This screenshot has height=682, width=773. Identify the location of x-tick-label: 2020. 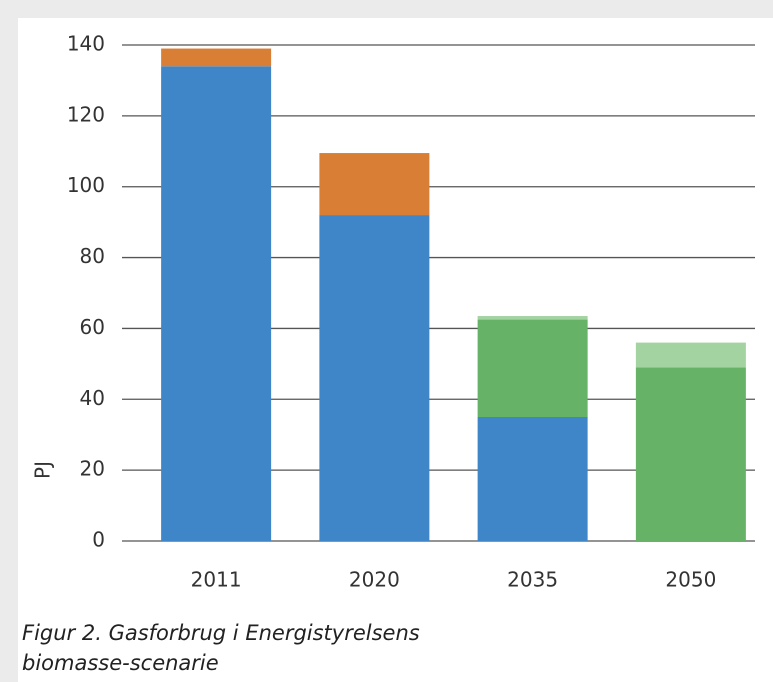
(374, 580).